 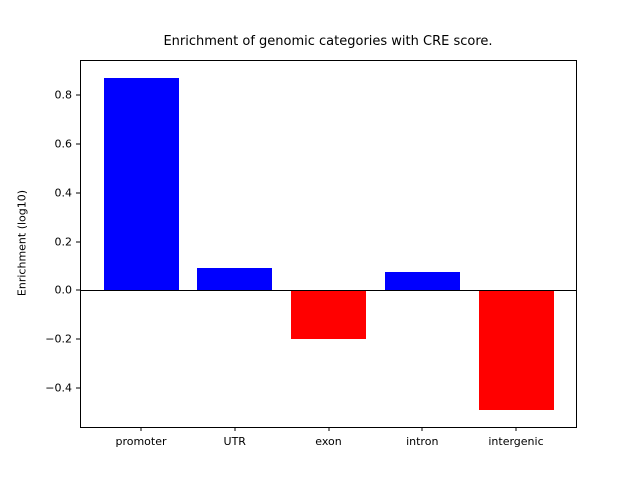 I want to click on bar-UTR, so click(x=235, y=279).